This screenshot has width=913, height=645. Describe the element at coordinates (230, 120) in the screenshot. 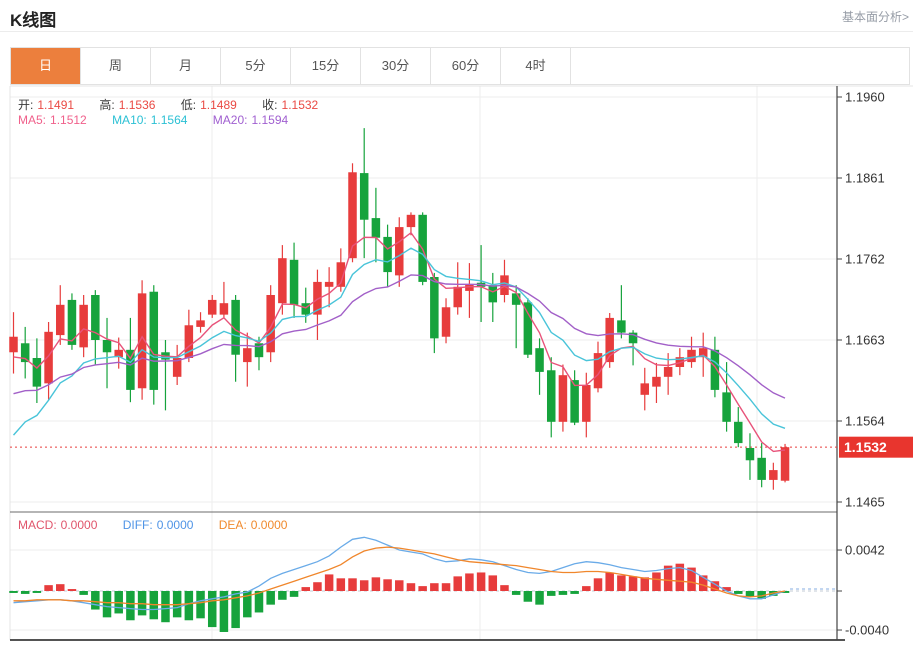

I see `ma20-label: MA20:` at that location.